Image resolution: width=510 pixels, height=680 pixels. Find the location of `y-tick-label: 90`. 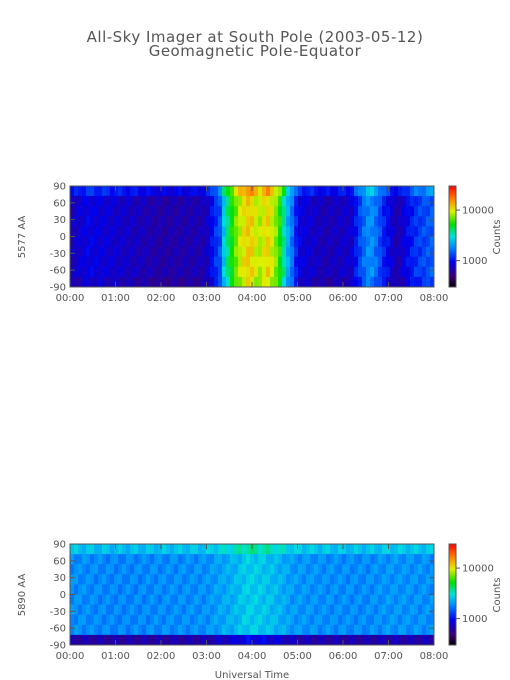

y-tick-label: 90 is located at coordinates (59, 545).